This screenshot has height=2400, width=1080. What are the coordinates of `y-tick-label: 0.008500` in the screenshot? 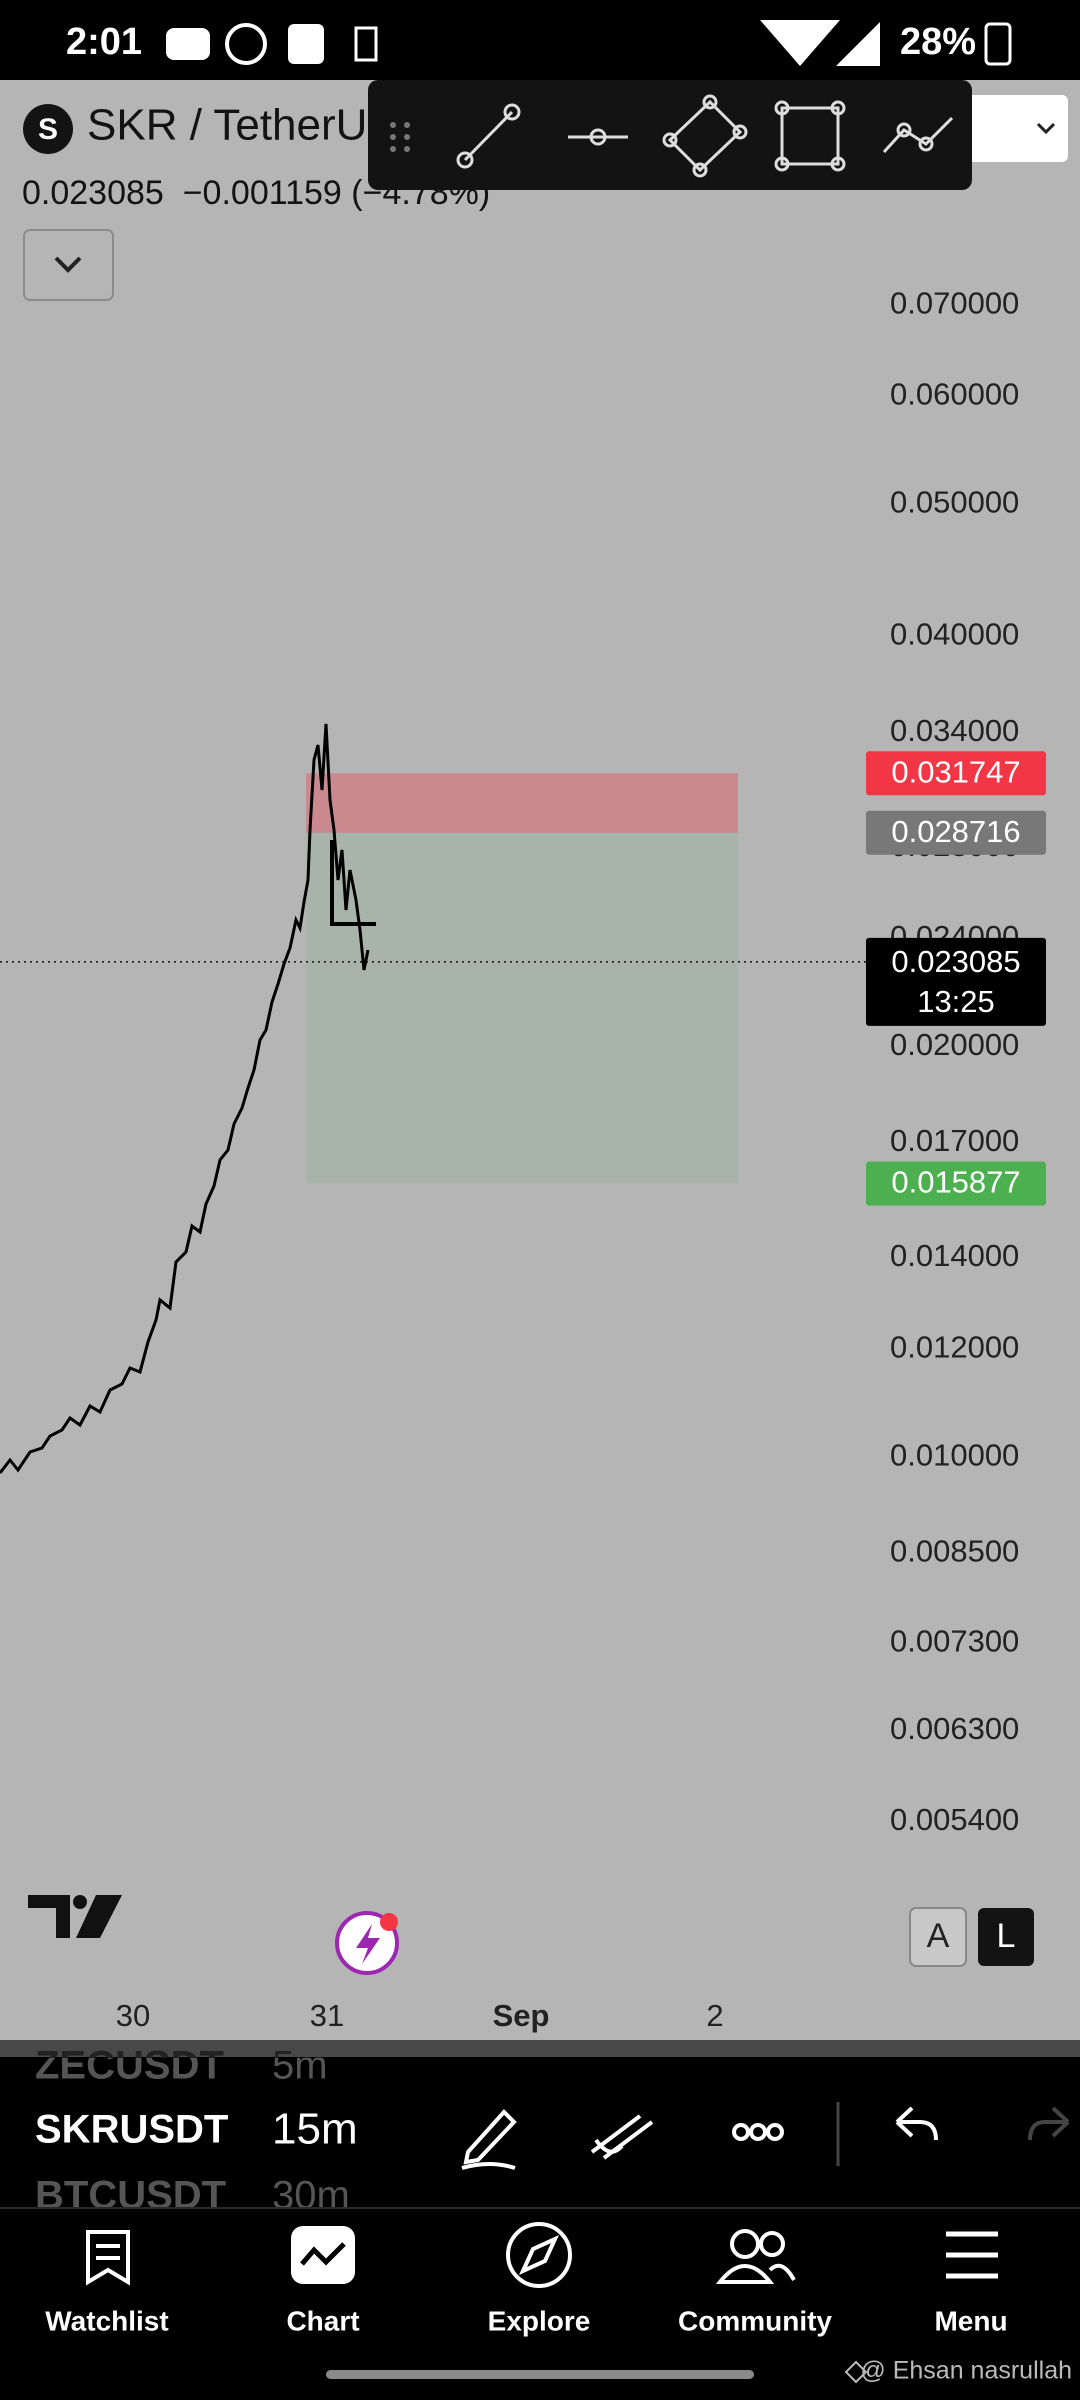 It's located at (954, 1551).